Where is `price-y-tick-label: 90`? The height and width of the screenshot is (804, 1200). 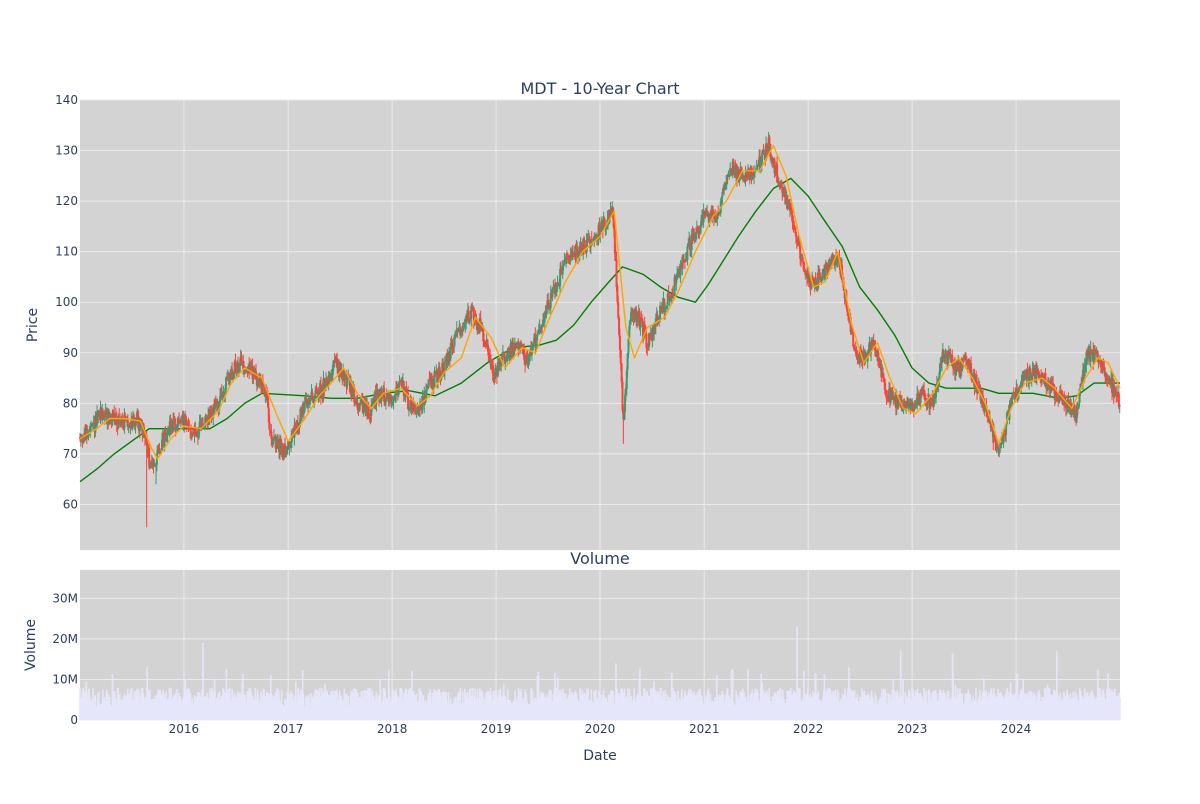
price-y-tick-label: 90 is located at coordinates (70, 353).